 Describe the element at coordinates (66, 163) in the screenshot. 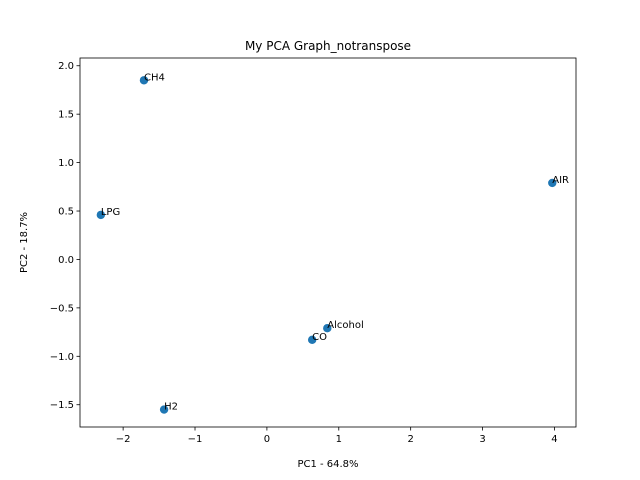

I see `y-tick-label: 1.0` at that location.